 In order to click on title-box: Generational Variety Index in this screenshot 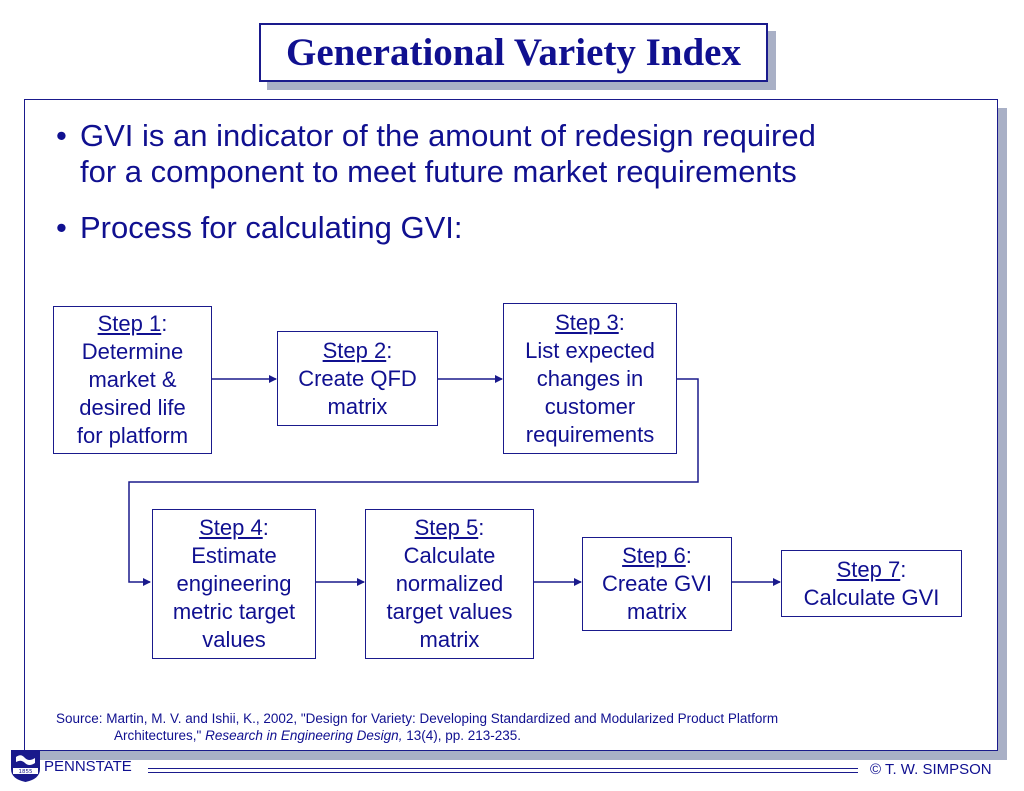, I will do `click(513, 52)`.